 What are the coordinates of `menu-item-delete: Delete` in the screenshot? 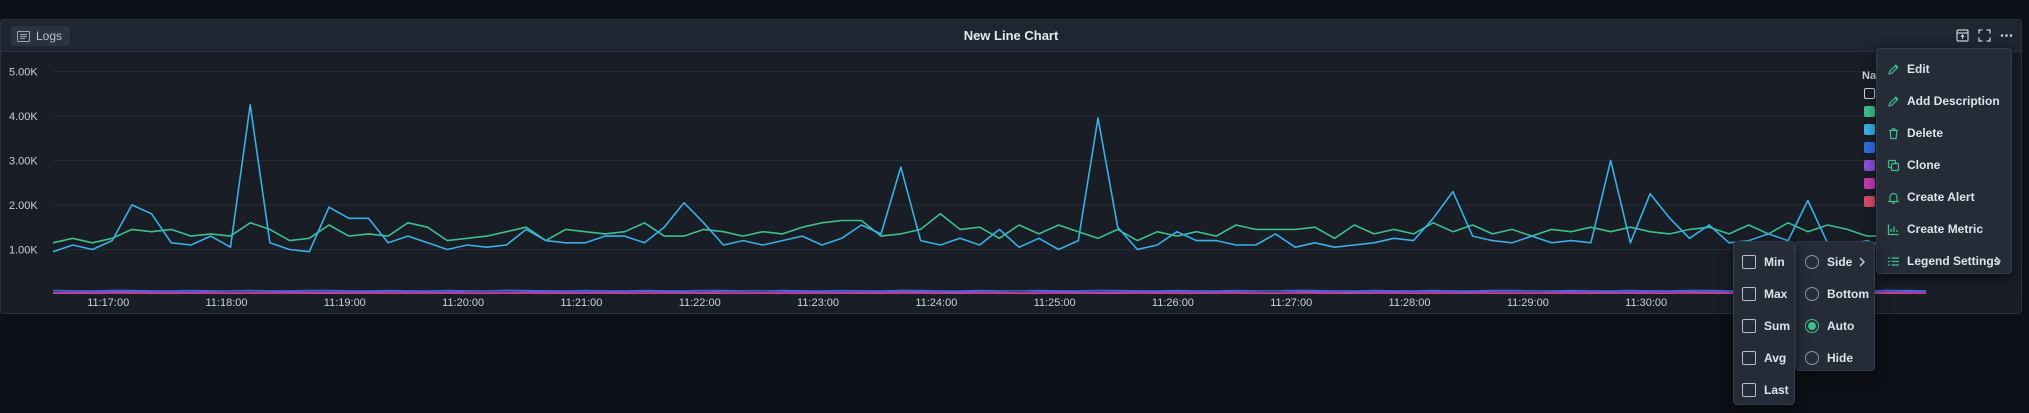 It's located at (1944, 133).